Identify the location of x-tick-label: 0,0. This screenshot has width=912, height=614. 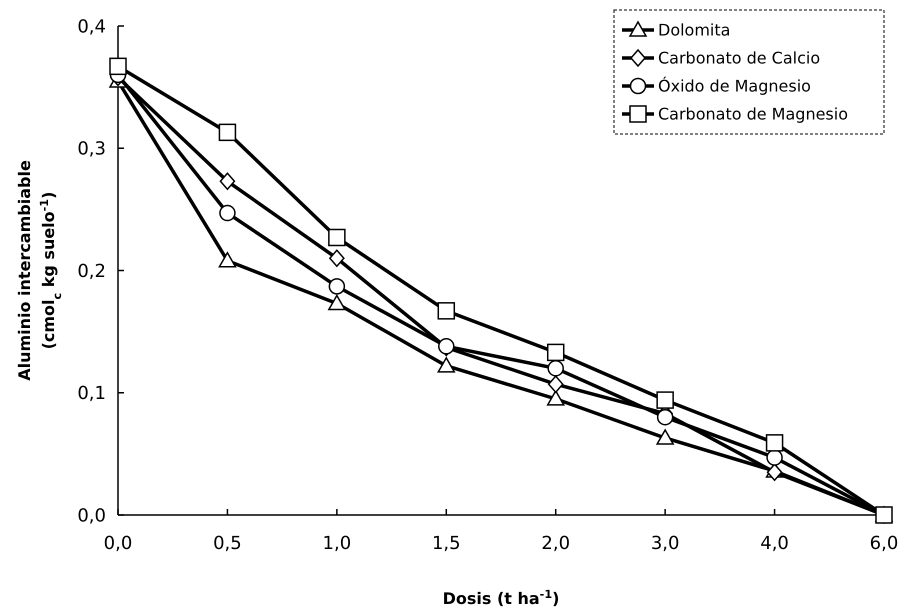
(118, 543).